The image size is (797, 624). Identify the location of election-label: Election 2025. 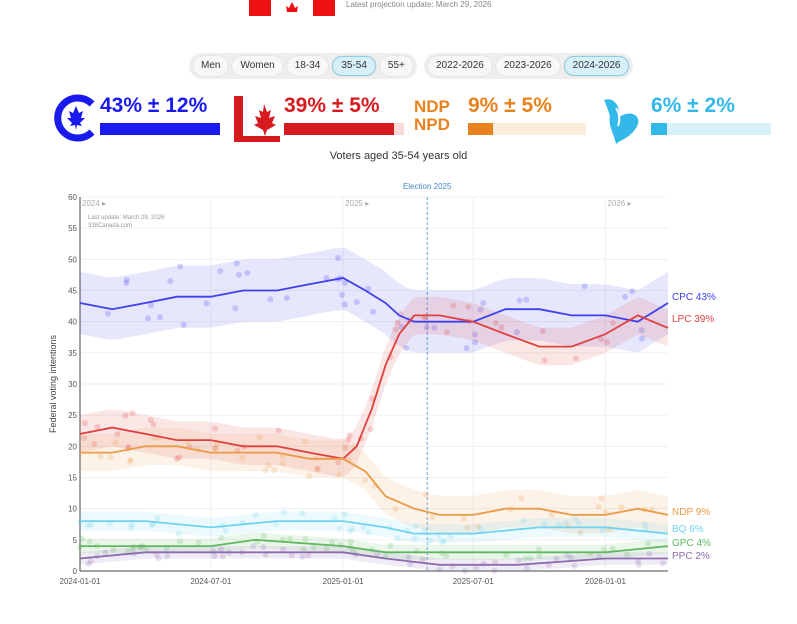
(427, 186).